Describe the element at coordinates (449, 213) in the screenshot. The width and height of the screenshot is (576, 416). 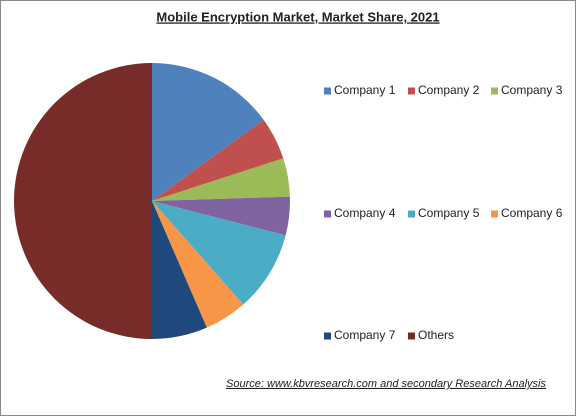
I see `legend-label: Company 5` at that location.